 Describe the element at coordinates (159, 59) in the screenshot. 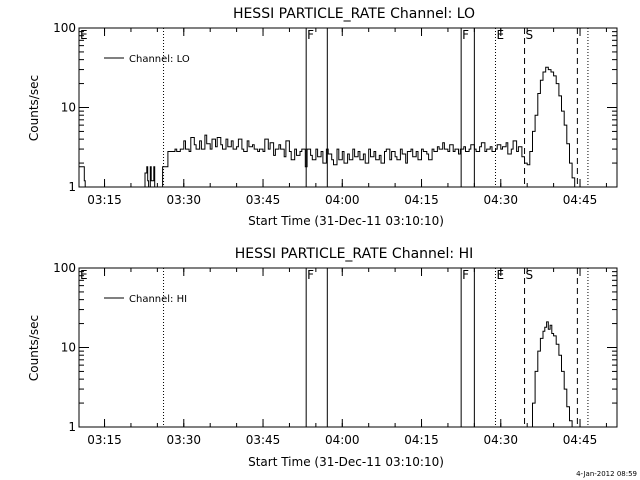

I see `legend-label-lo: Channel: LO` at that location.